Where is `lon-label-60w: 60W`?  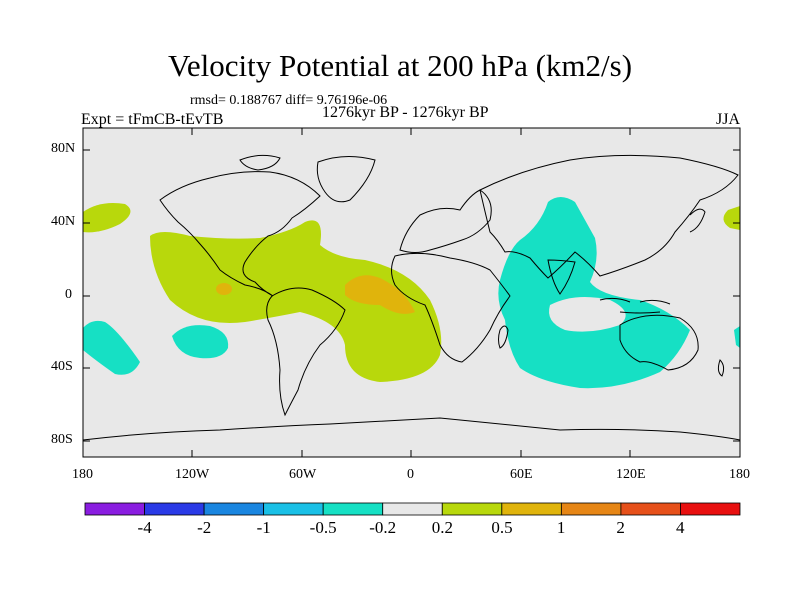
lon-label-60w: 60W is located at coordinates (303, 474).